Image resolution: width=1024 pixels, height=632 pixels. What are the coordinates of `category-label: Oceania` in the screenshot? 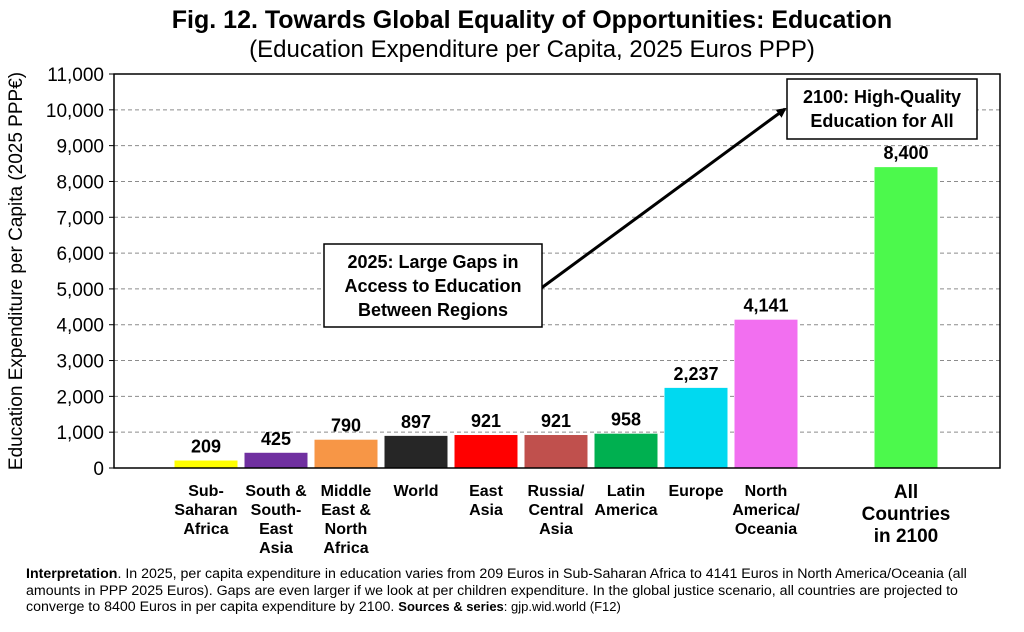 It's located at (766, 529).